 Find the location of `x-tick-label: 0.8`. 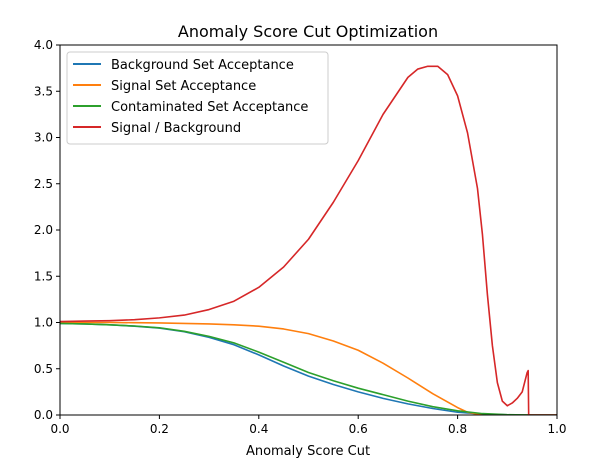

x-tick-label: 0.8 is located at coordinates (457, 429).